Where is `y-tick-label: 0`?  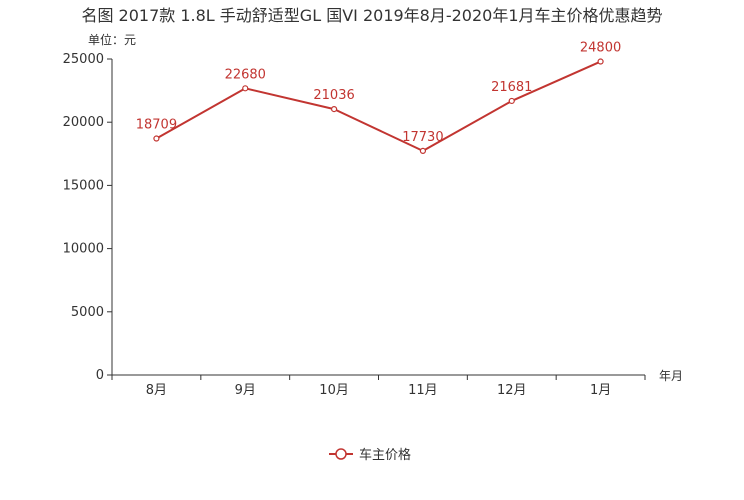 y-tick-label: 0 is located at coordinates (100, 375).